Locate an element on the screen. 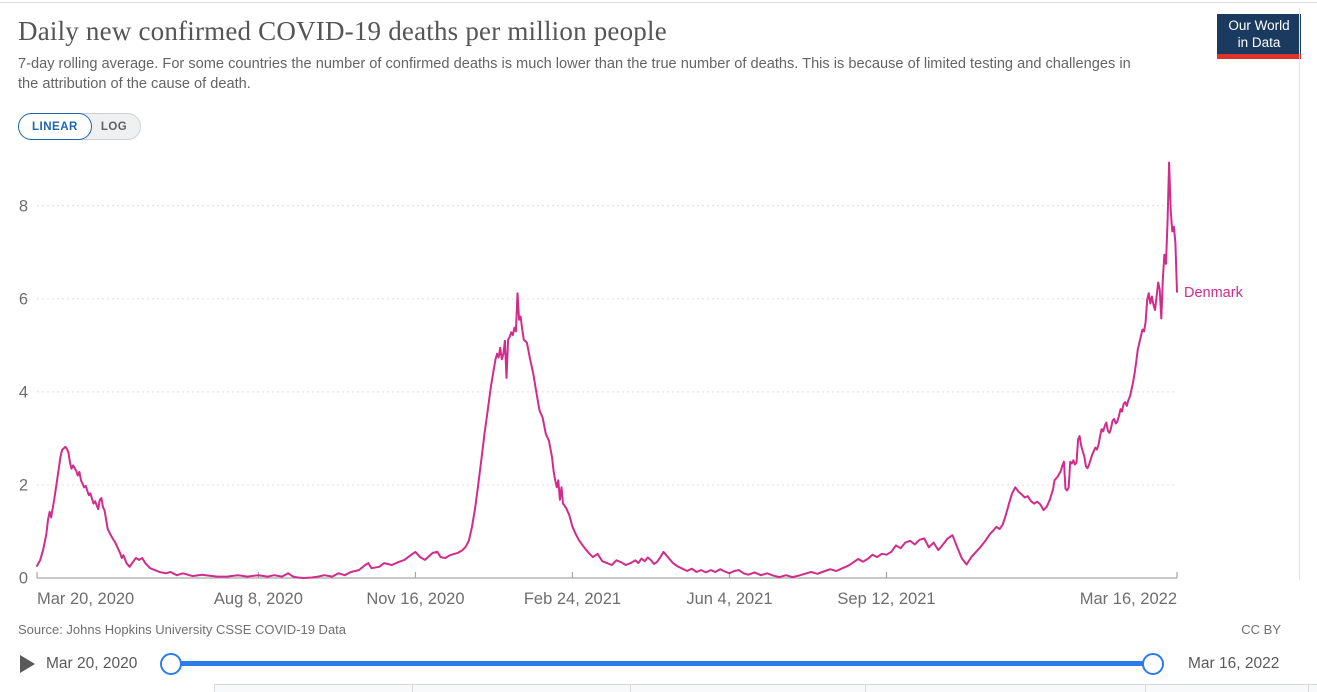  timeline-control: Mar 20, 2020 Mar 16, 2022 is located at coordinates (658, 664).